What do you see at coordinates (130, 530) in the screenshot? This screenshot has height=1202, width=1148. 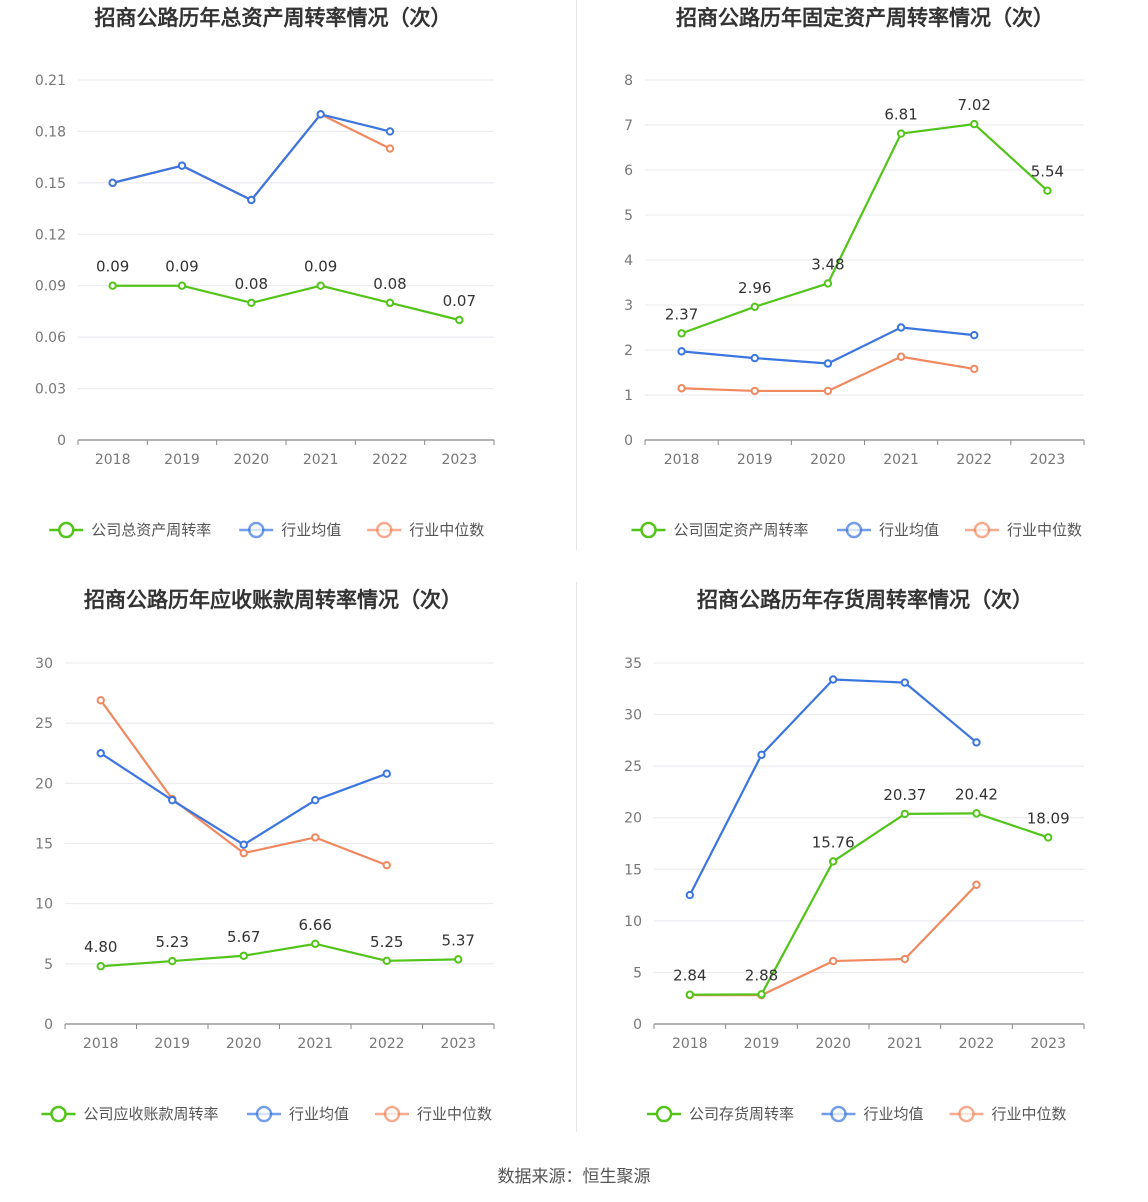 I see `legend-item-company: 公司总资产周转率` at bounding box center [130, 530].